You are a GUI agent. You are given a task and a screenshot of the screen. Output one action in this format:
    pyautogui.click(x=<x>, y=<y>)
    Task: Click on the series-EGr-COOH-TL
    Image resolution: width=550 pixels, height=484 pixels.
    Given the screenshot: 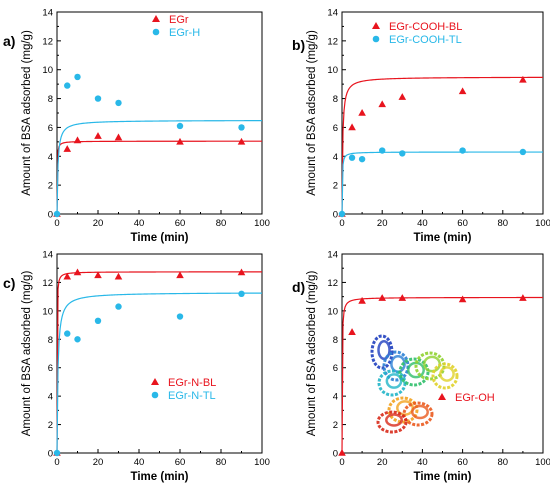 What is the action you would take?
    pyautogui.click(x=440, y=182)
    